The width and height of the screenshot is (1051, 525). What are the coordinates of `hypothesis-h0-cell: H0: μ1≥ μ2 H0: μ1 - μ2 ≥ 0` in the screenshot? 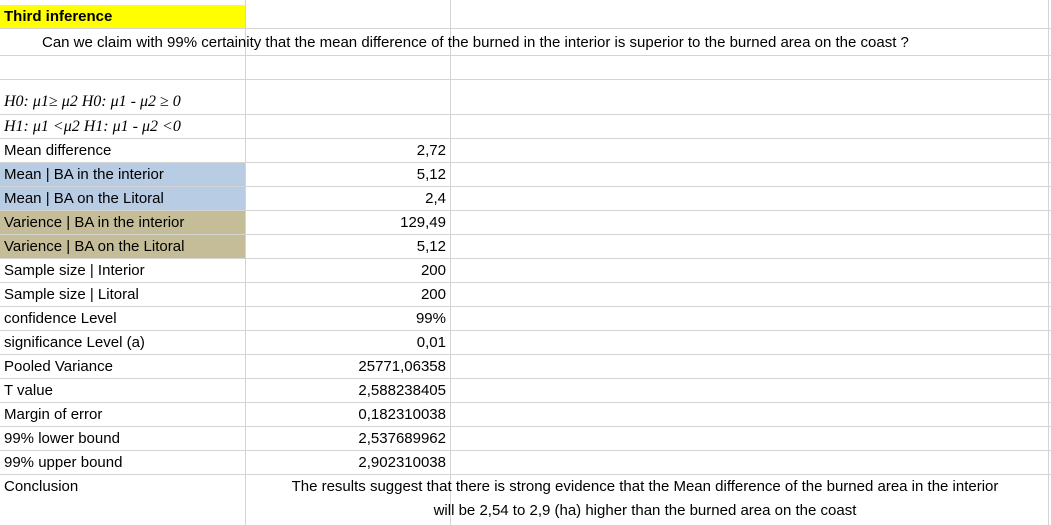 It's located at (92, 101).